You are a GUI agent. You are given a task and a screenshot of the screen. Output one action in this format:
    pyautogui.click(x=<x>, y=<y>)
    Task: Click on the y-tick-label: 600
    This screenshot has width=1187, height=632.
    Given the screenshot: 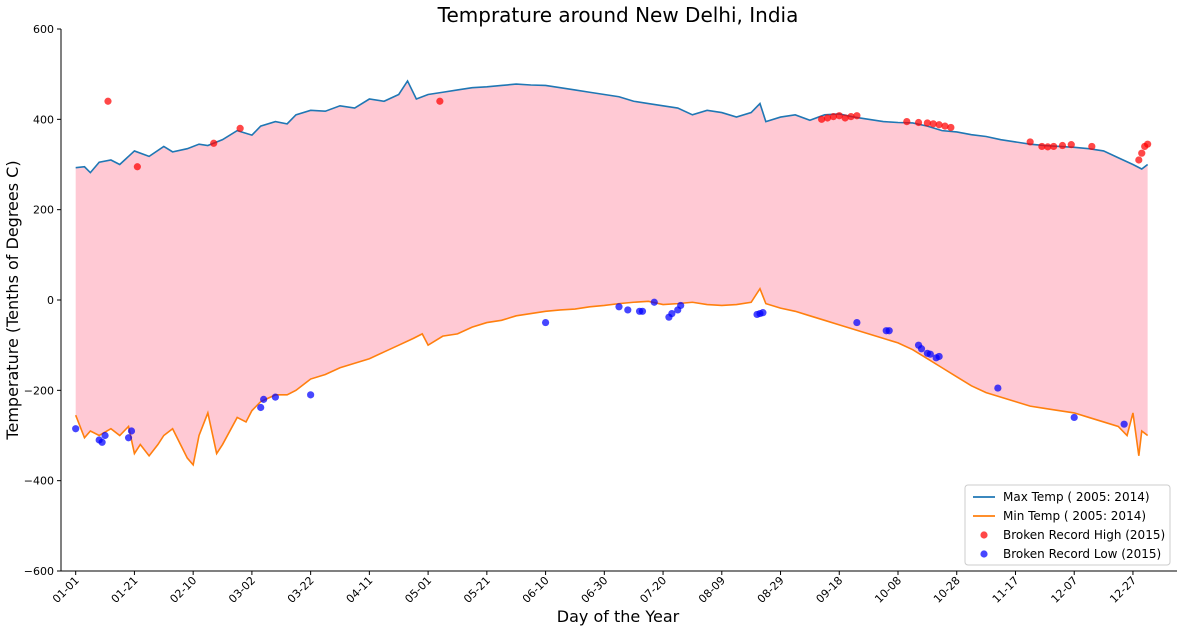 What is the action you would take?
    pyautogui.click(x=43, y=29)
    